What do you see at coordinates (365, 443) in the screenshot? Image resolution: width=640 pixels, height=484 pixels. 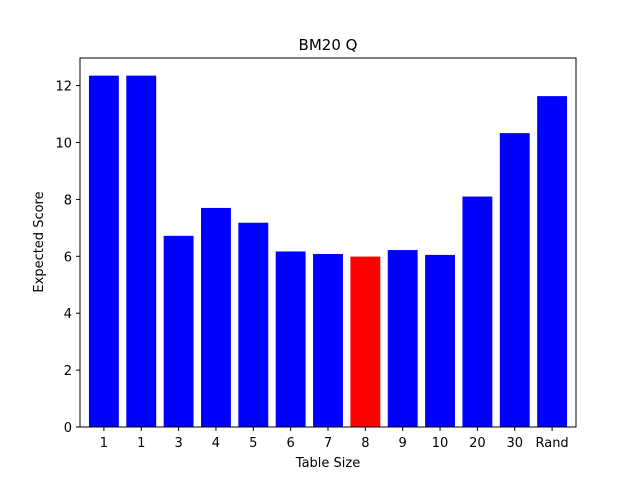 I see `x-tick-label-7: 8` at bounding box center [365, 443].